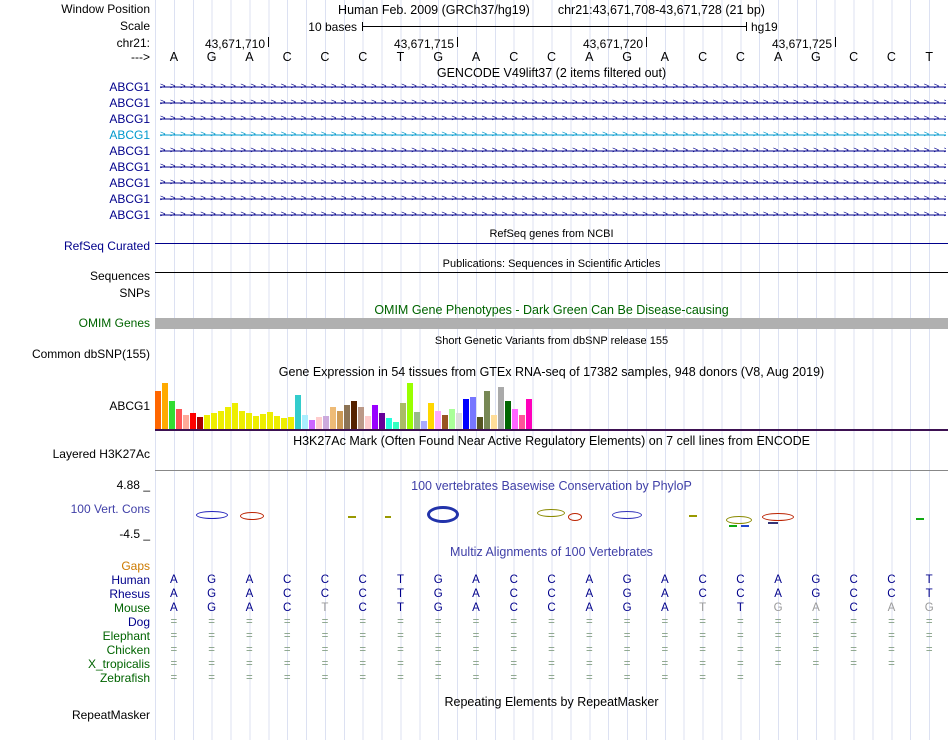 The height and width of the screenshot is (740, 950). What do you see at coordinates (129, 406) in the screenshot?
I see `gtex-gene-label: ABCG1` at bounding box center [129, 406].